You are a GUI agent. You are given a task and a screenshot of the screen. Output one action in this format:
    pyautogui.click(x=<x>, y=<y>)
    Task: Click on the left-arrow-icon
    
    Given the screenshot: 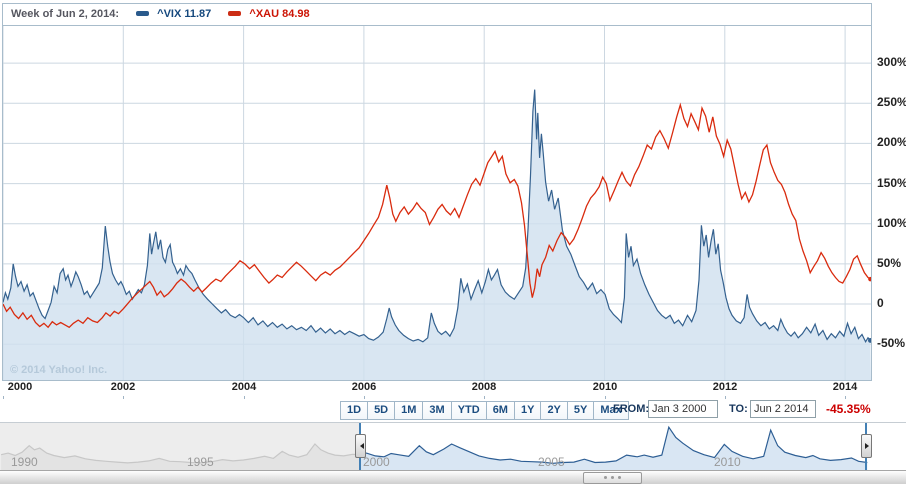 What is the action you would take?
    pyautogui.click(x=360, y=446)
    